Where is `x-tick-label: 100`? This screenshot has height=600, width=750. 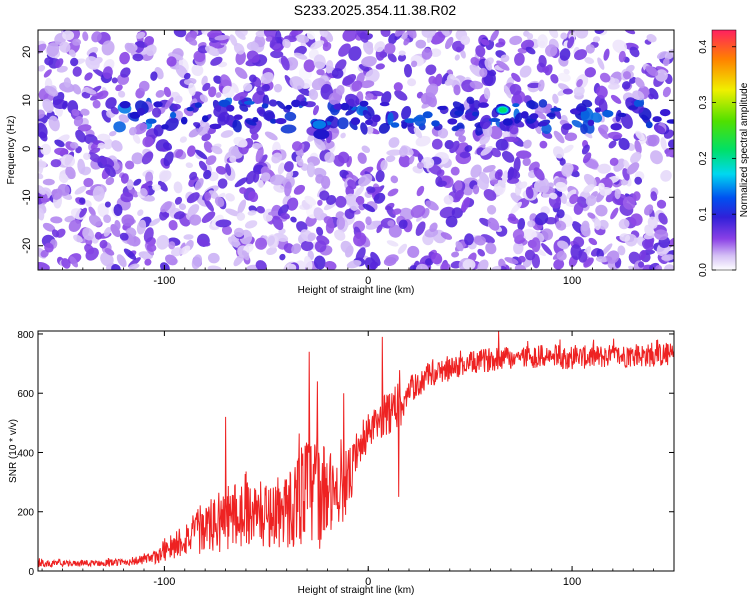 x-tick-label: 100 is located at coordinates (572, 582).